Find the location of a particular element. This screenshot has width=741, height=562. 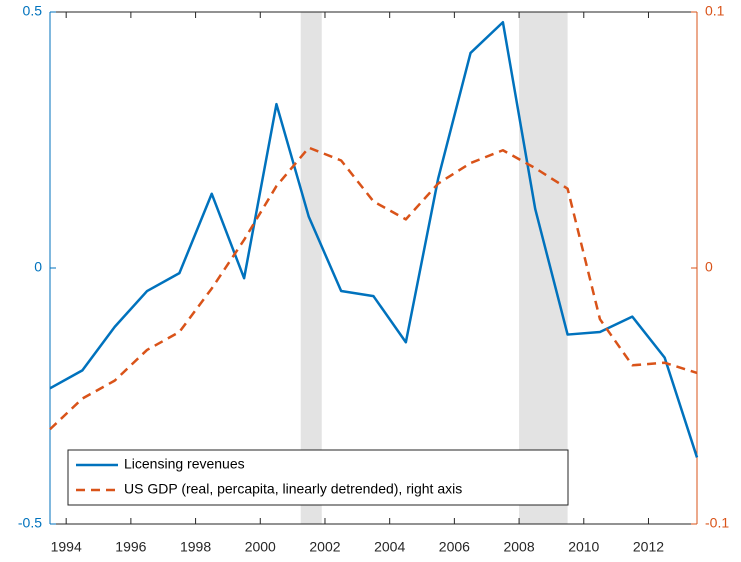

legend-box is located at coordinates (318, 477).